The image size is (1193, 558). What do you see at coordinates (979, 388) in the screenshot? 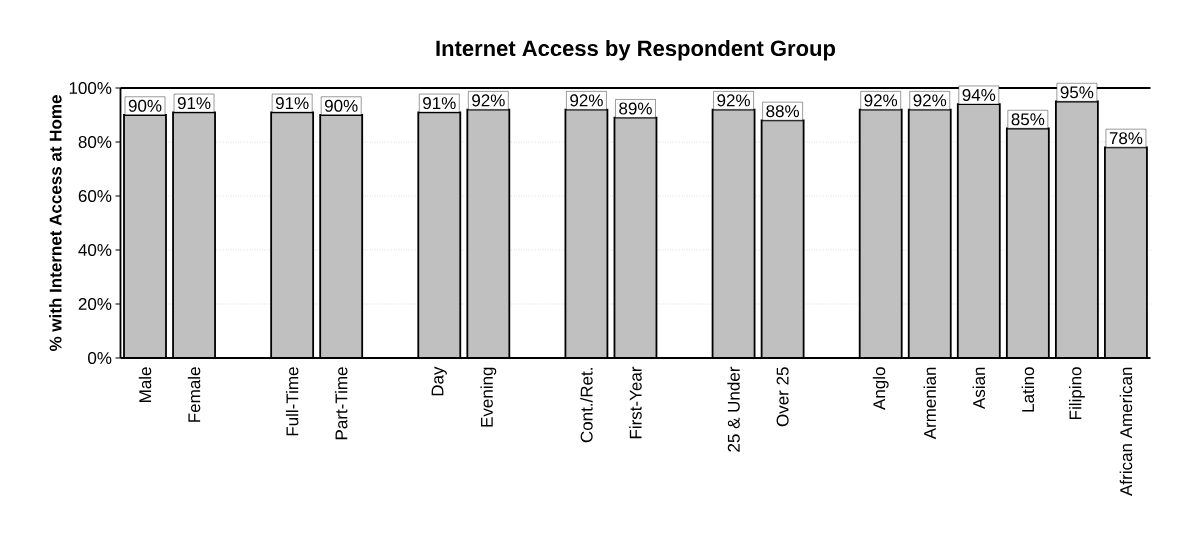
I see `x-tick-label: Asian` at bounding box center [979, 388].